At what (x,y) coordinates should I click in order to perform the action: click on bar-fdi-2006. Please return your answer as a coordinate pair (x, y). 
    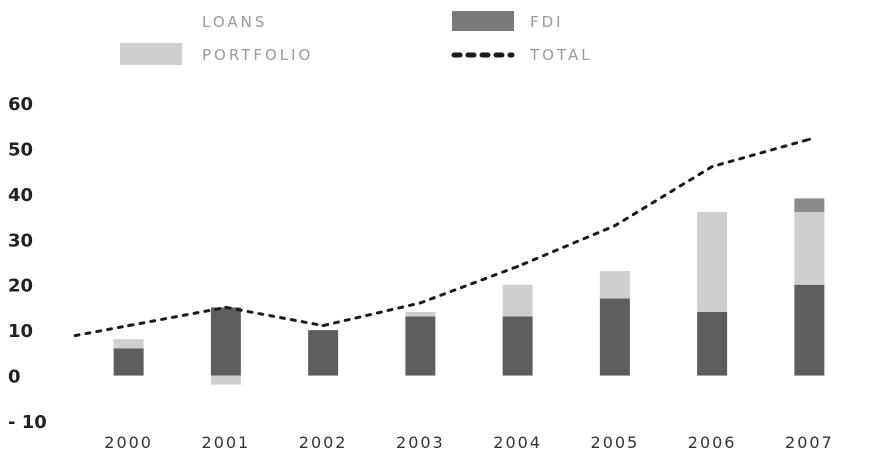
    Looking at the image, I should click on (712, 343).